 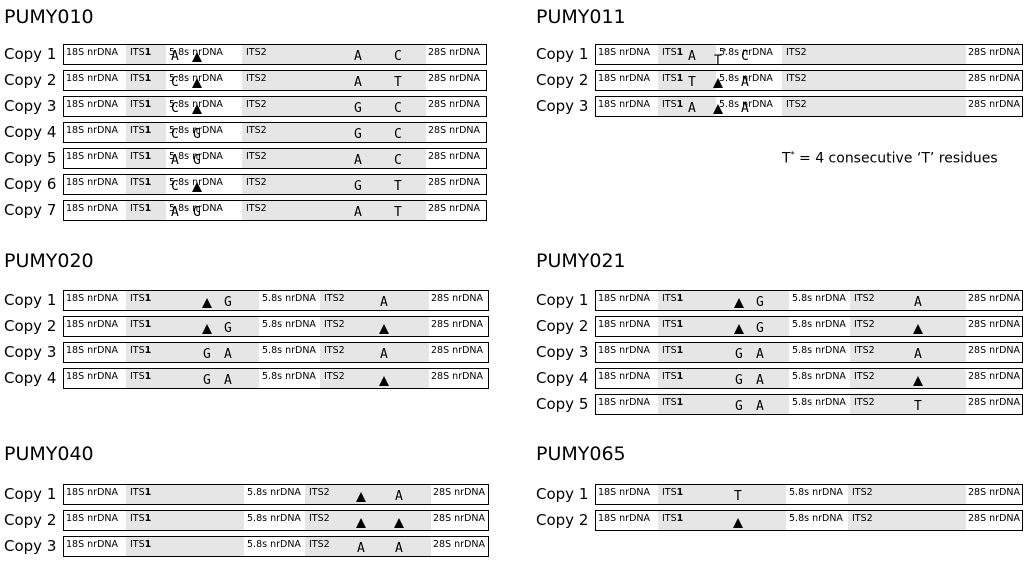 I want to click on rdna-track: 18S nrDNA ITS1 5.8s nrDNA ITS2 28S nrDNA C G G C, so click(x=275, y=132).